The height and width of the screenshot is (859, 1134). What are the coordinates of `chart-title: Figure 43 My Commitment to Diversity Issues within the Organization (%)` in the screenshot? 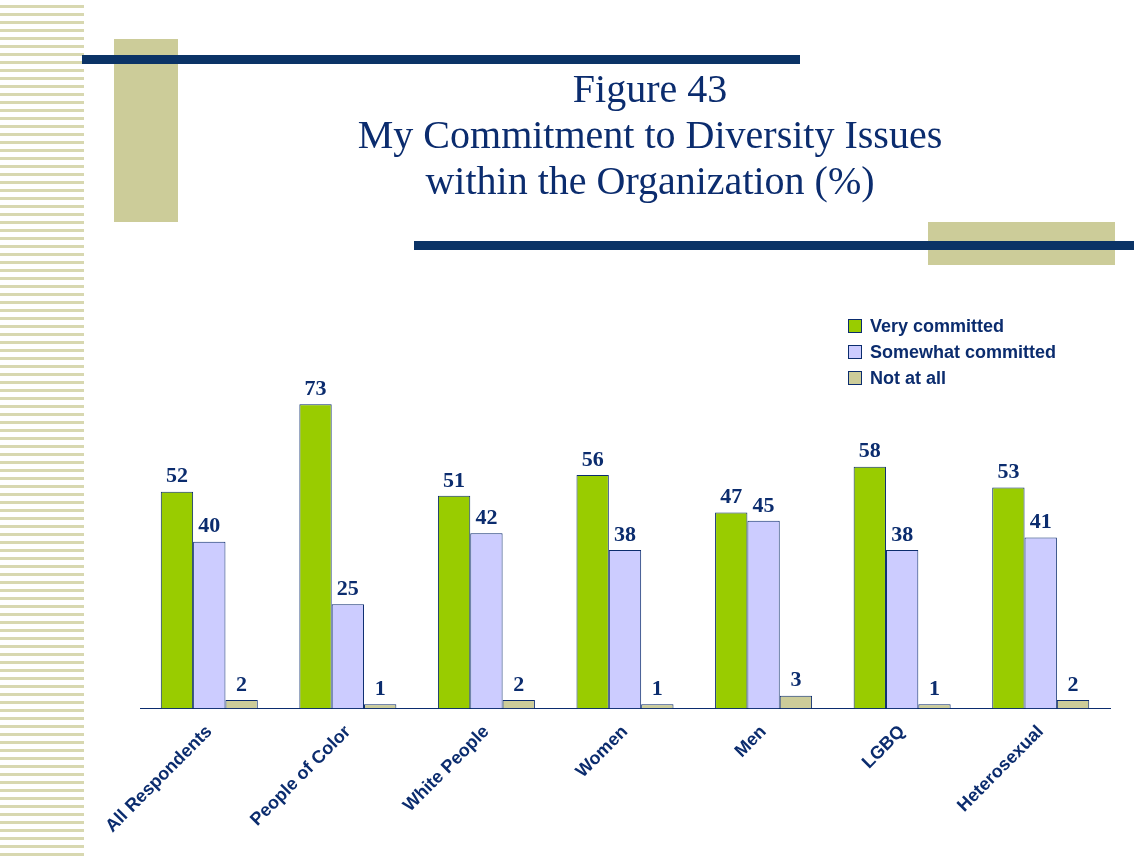 It's located at (650, 135).